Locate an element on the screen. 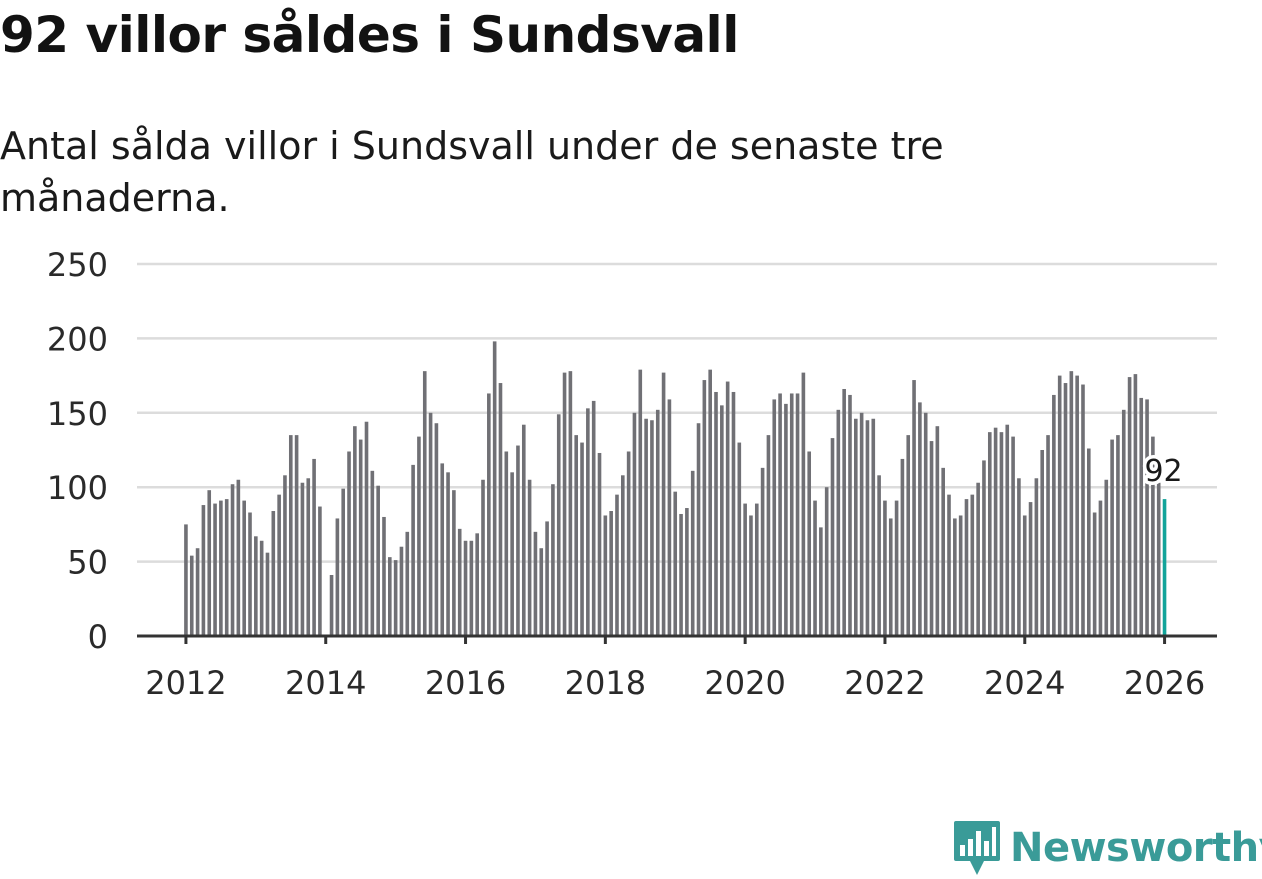 This screenshot has width=1262, height=879. x-tick-label: 2012 is located at coordinates (185, 683).